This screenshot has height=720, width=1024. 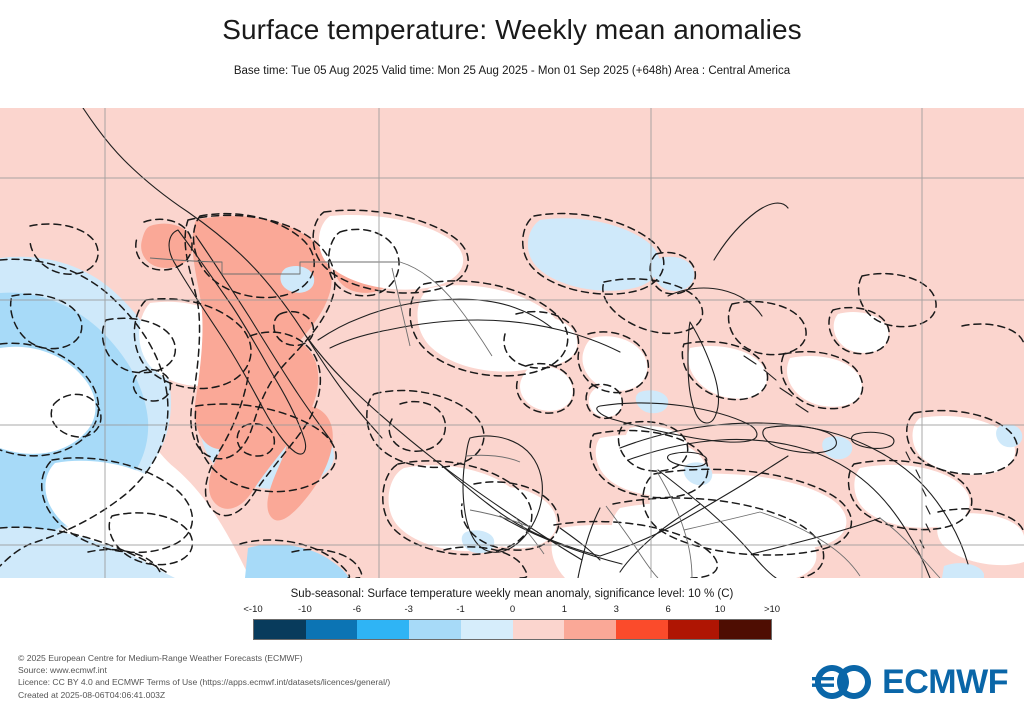 What do you see at coordinates (842, 682) in the screenshot?
I see `ecmwf-logo-icon` at bounding box center [842, 682].